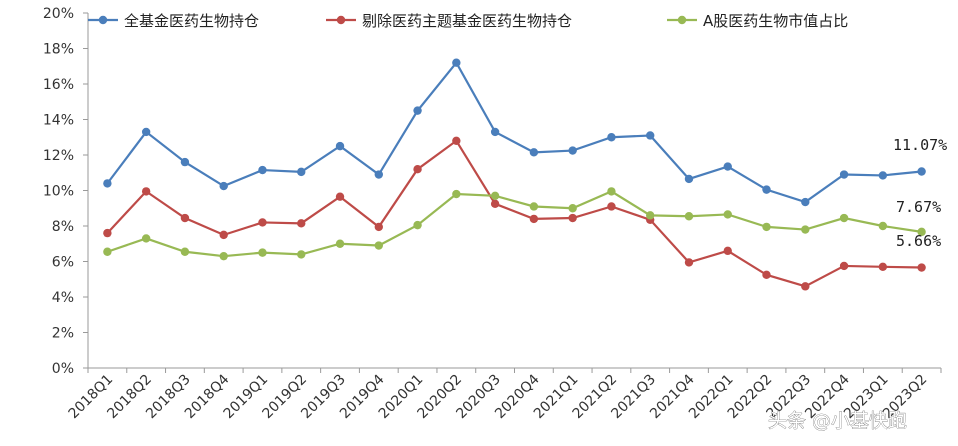  What do you see at coordinates (63, 227) in the screenshot?
I see `y-tick-label: 8%` at bounding box center [63, 227].